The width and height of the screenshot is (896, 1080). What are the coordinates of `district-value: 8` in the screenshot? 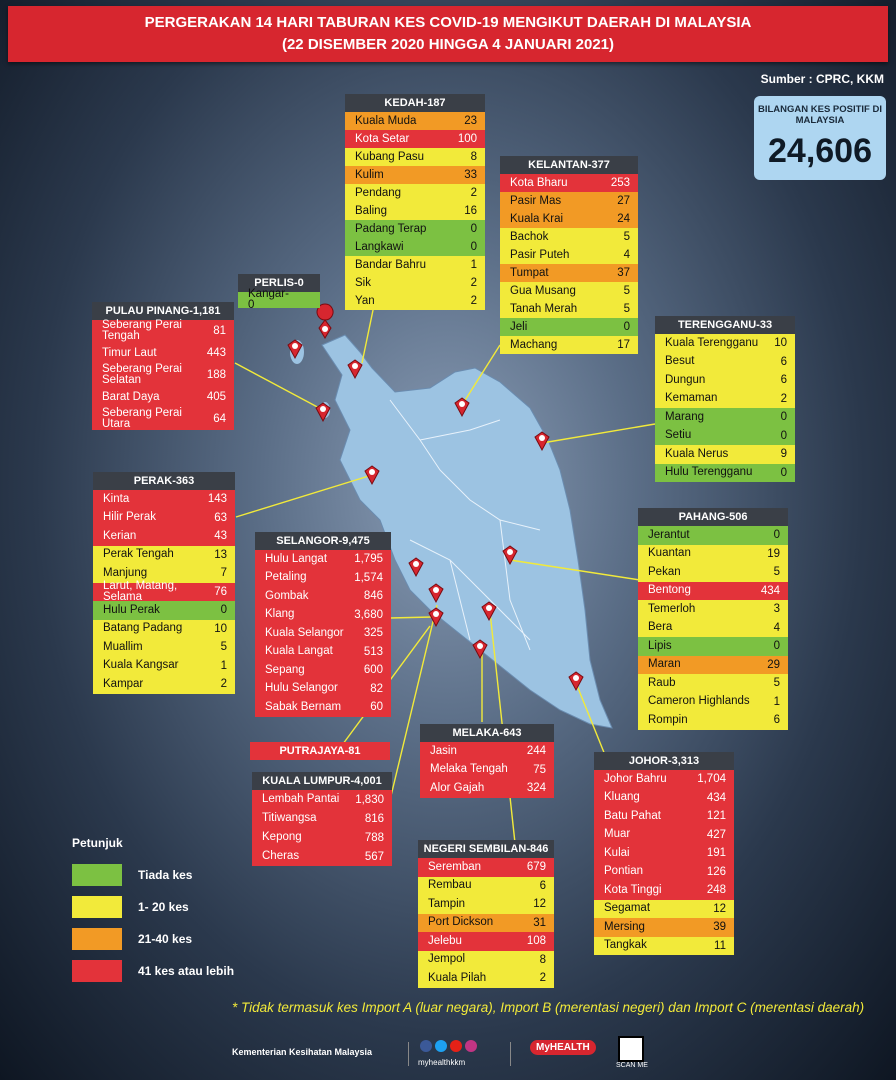 It's located at (473, 157).